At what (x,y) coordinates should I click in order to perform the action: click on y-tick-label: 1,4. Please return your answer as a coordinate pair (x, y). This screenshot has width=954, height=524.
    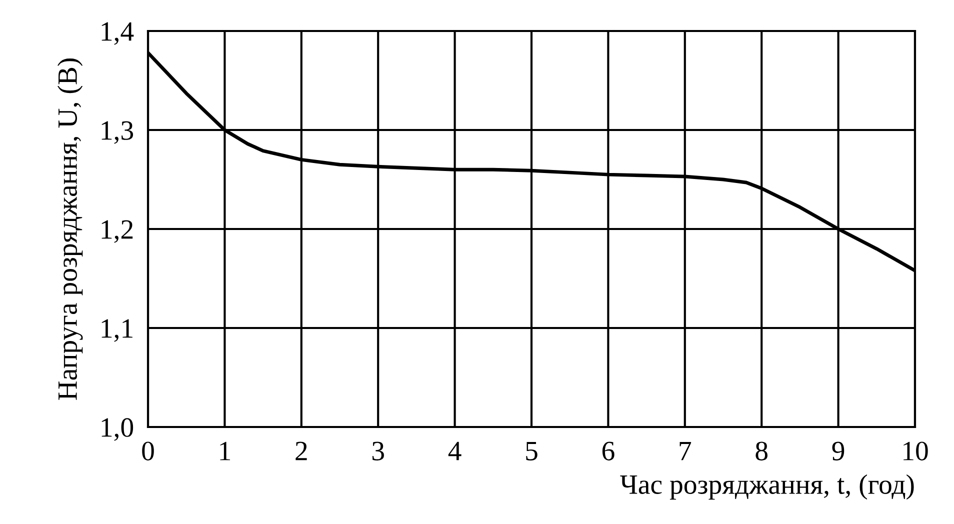
    Looking at the image, I should click on (118, 33).